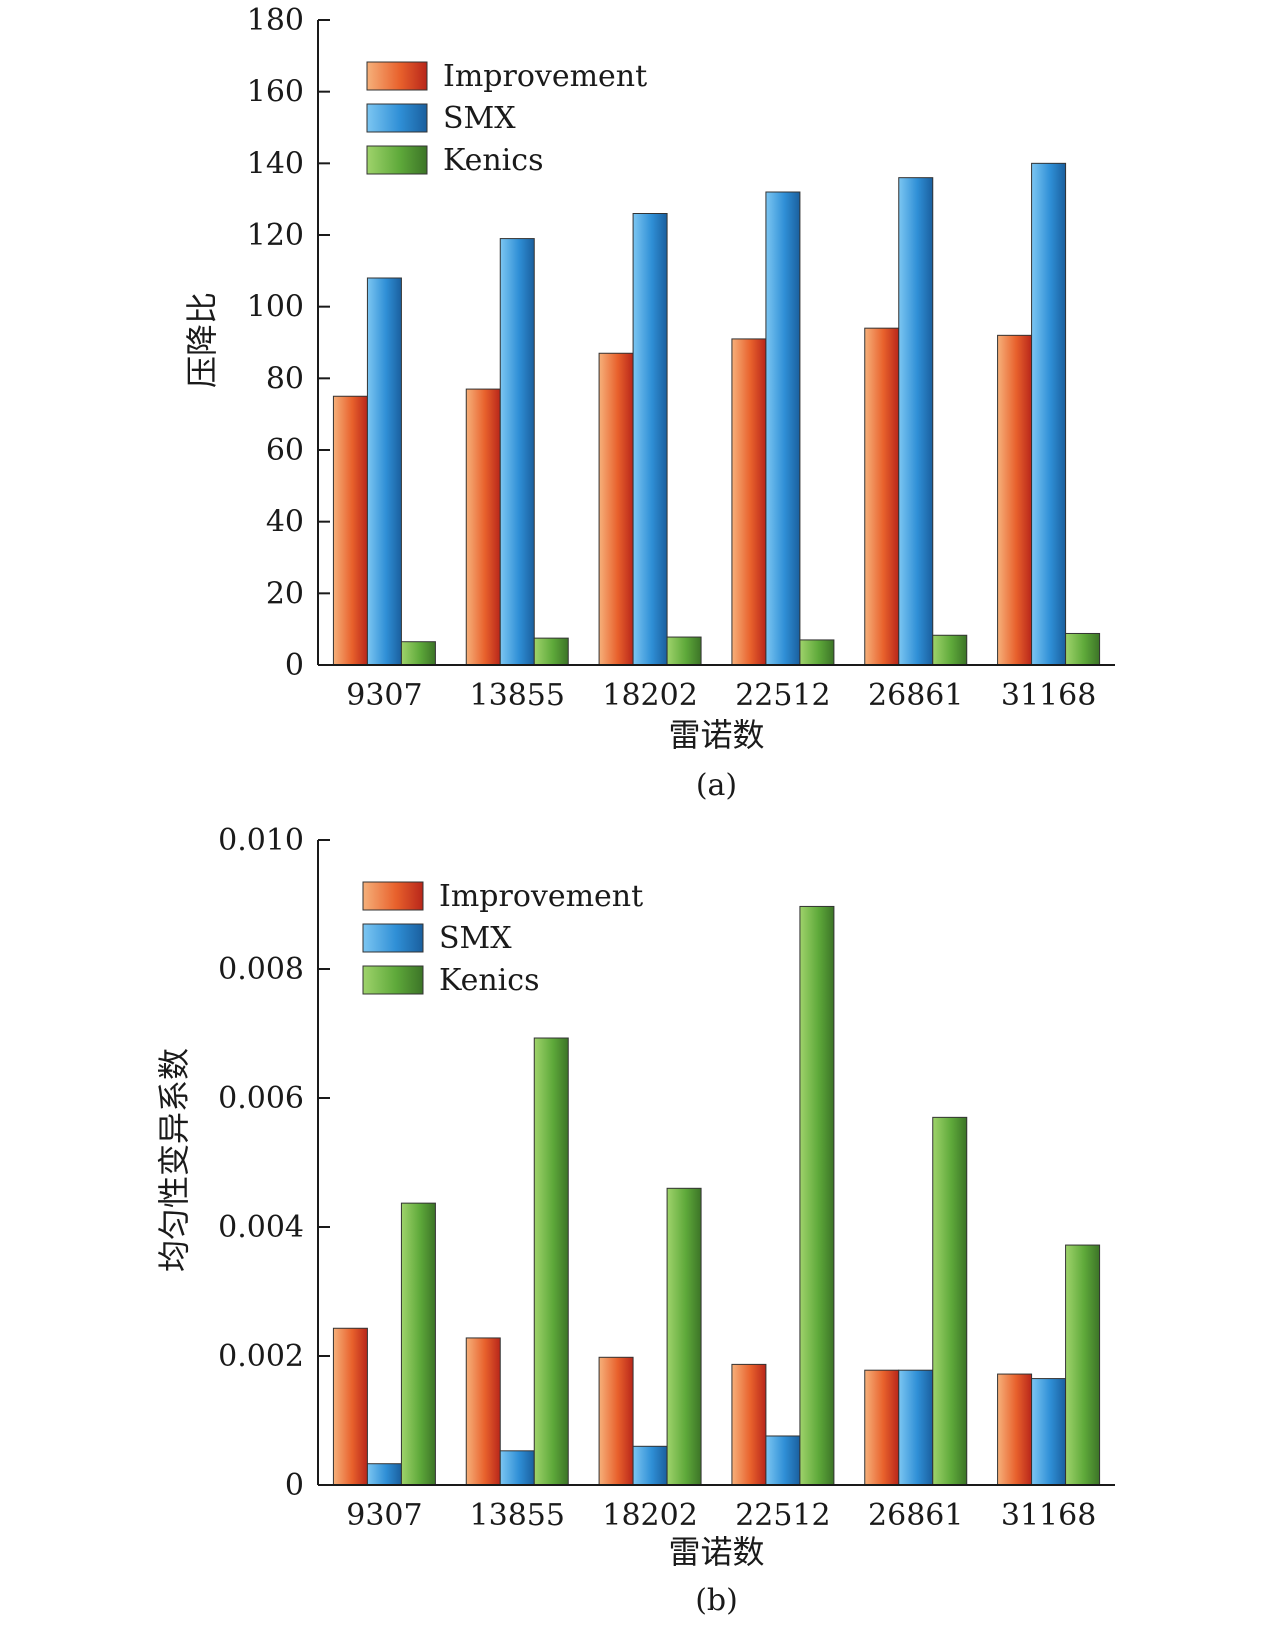 The image size is (1276, 1632). I want to click on y-tick-label: 60, so click(285, 450).